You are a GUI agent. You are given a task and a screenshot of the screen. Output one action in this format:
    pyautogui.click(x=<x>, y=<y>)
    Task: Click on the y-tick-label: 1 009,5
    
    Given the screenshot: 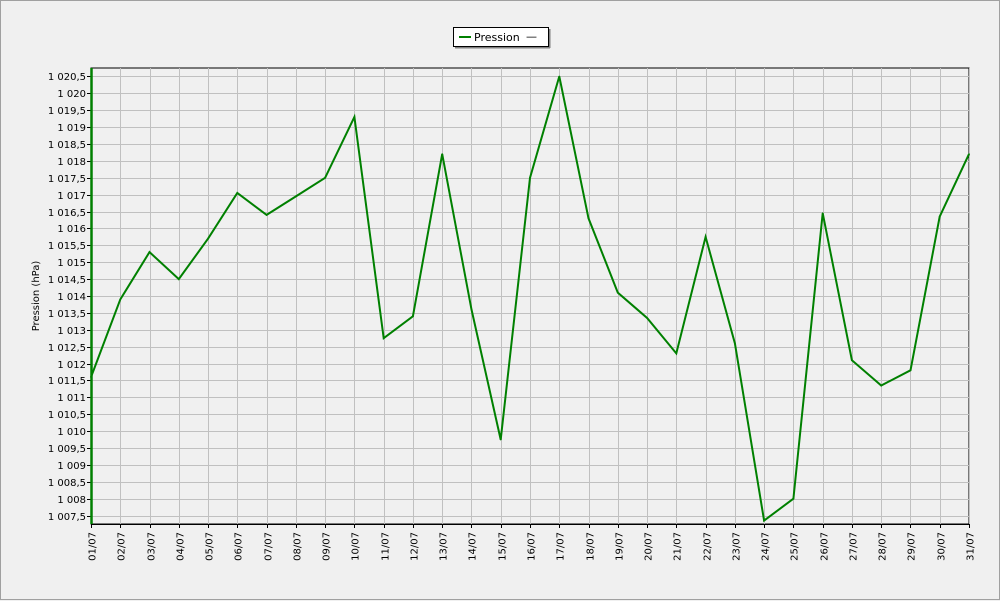 What is the action you would take?
    pyautogui.click(x=67, y=449)
    